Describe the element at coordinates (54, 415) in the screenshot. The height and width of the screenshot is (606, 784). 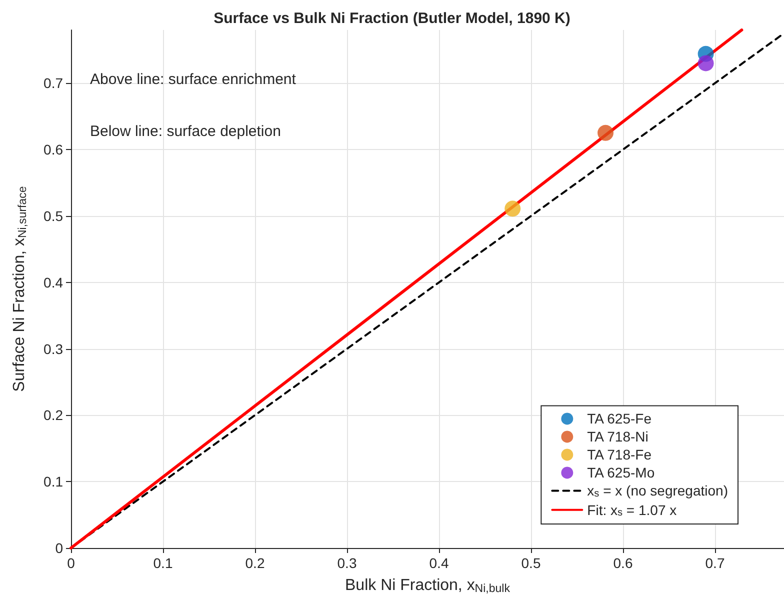
I see `y-tick-label: 0.2` at that location.